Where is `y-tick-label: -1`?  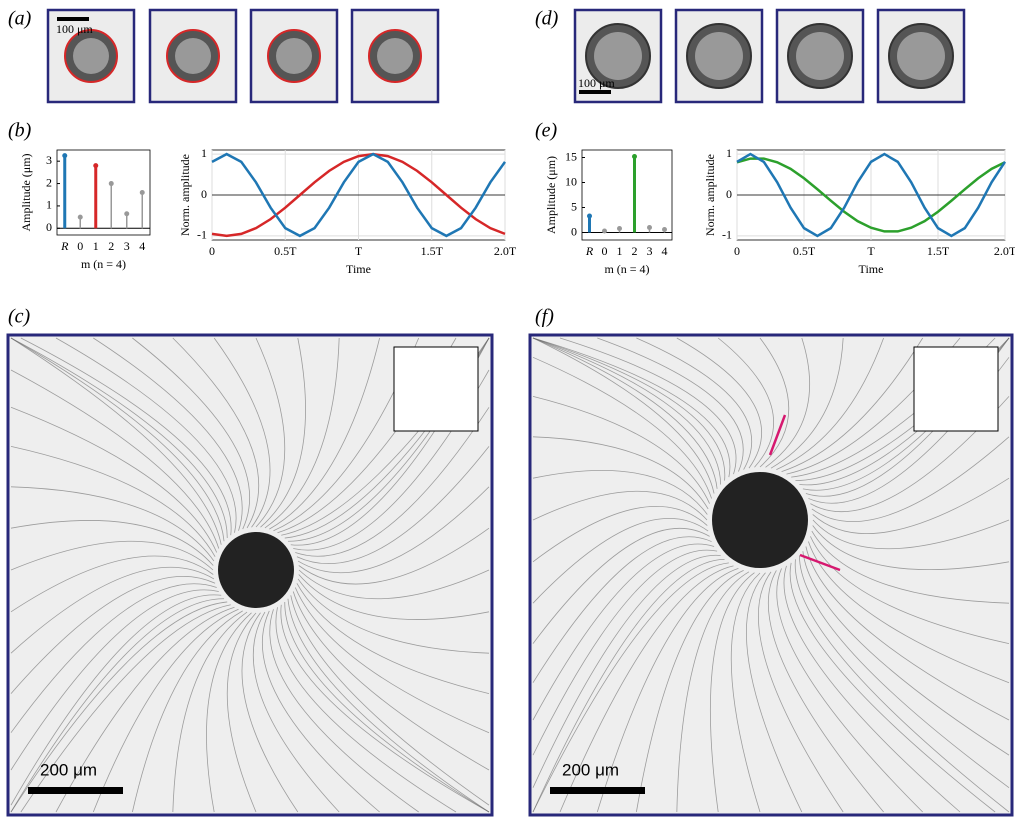 y-tick-label: -1 is located at coordinates (727, 235).